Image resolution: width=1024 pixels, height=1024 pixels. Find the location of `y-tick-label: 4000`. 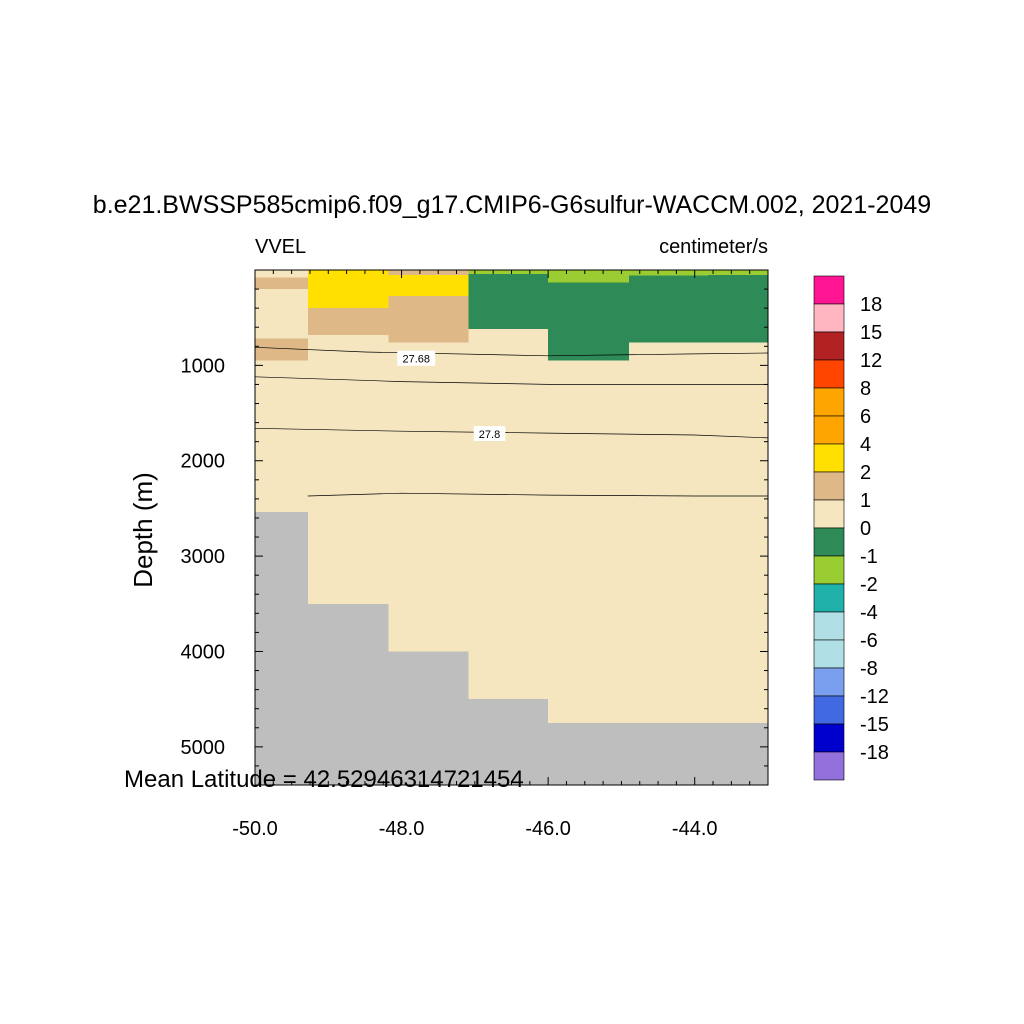

y-tick-label: 4000 is located at coordinates (203, 652).